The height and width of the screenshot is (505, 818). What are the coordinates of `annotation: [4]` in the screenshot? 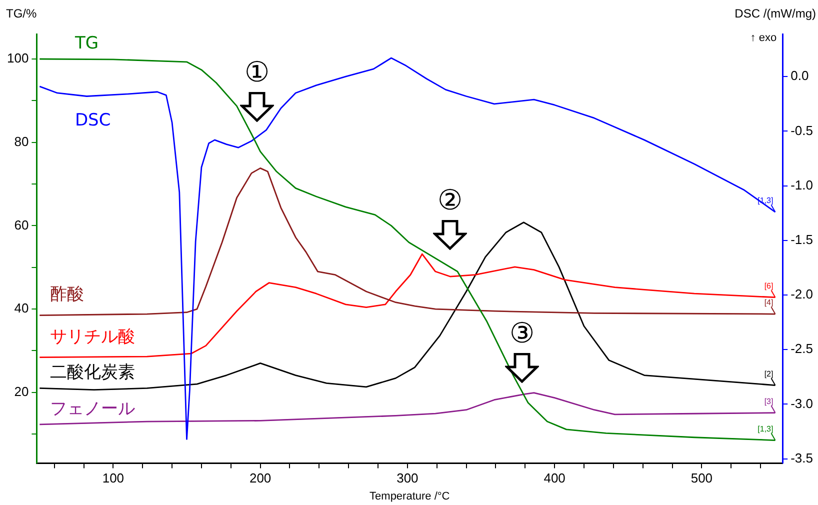 It's located at (769, 303).